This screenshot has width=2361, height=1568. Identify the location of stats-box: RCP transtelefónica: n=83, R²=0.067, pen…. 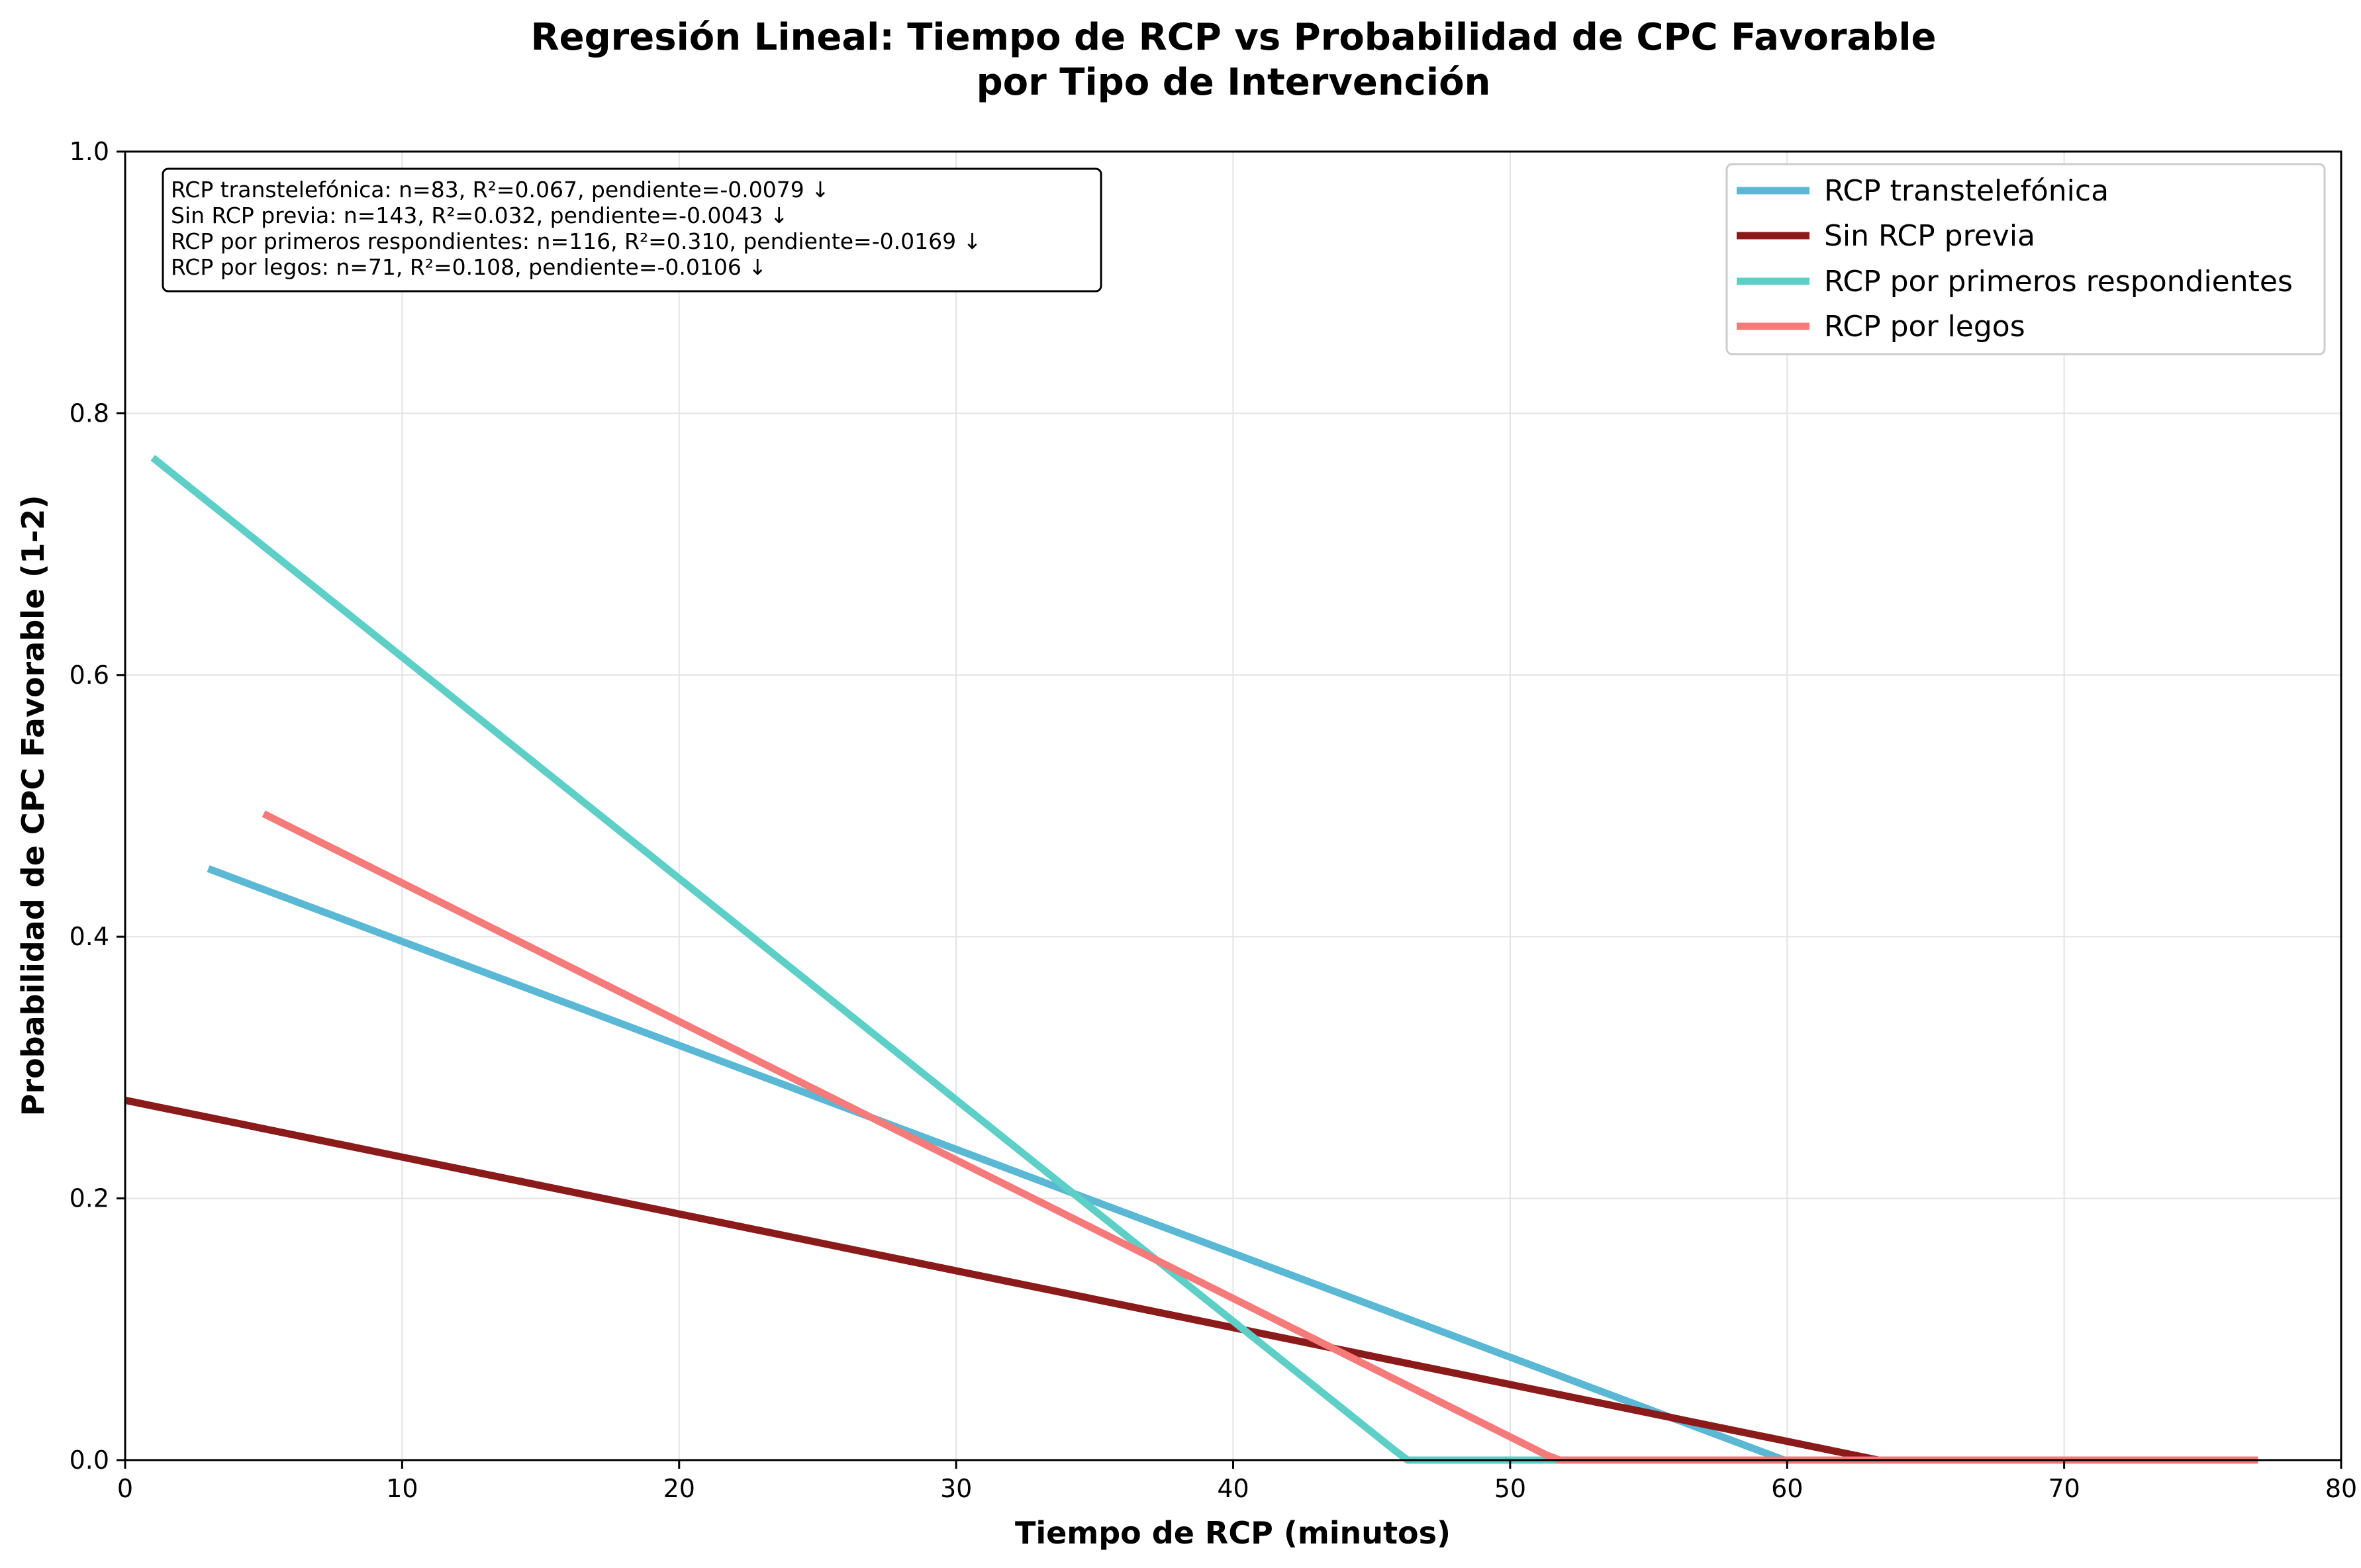
(632, 230).